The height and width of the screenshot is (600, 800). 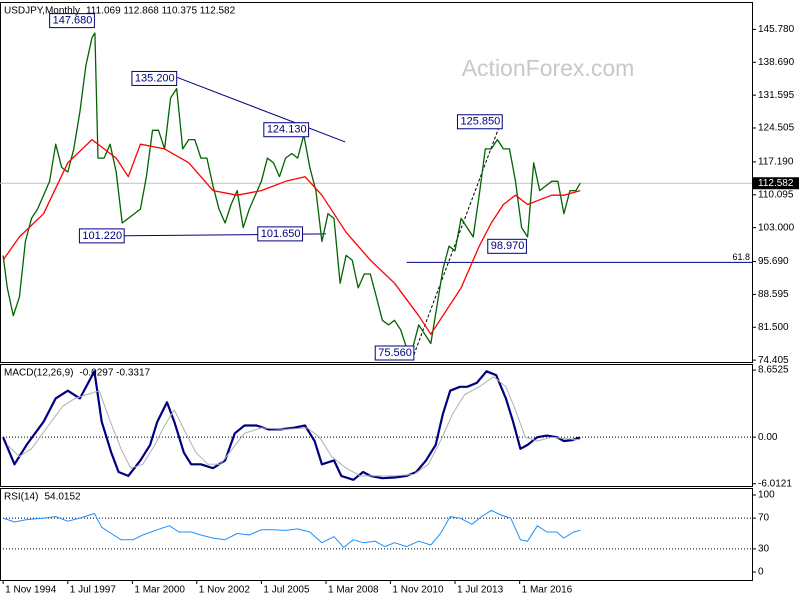 I want to click on y-tick-label: 70, so click(x=764, y=518).